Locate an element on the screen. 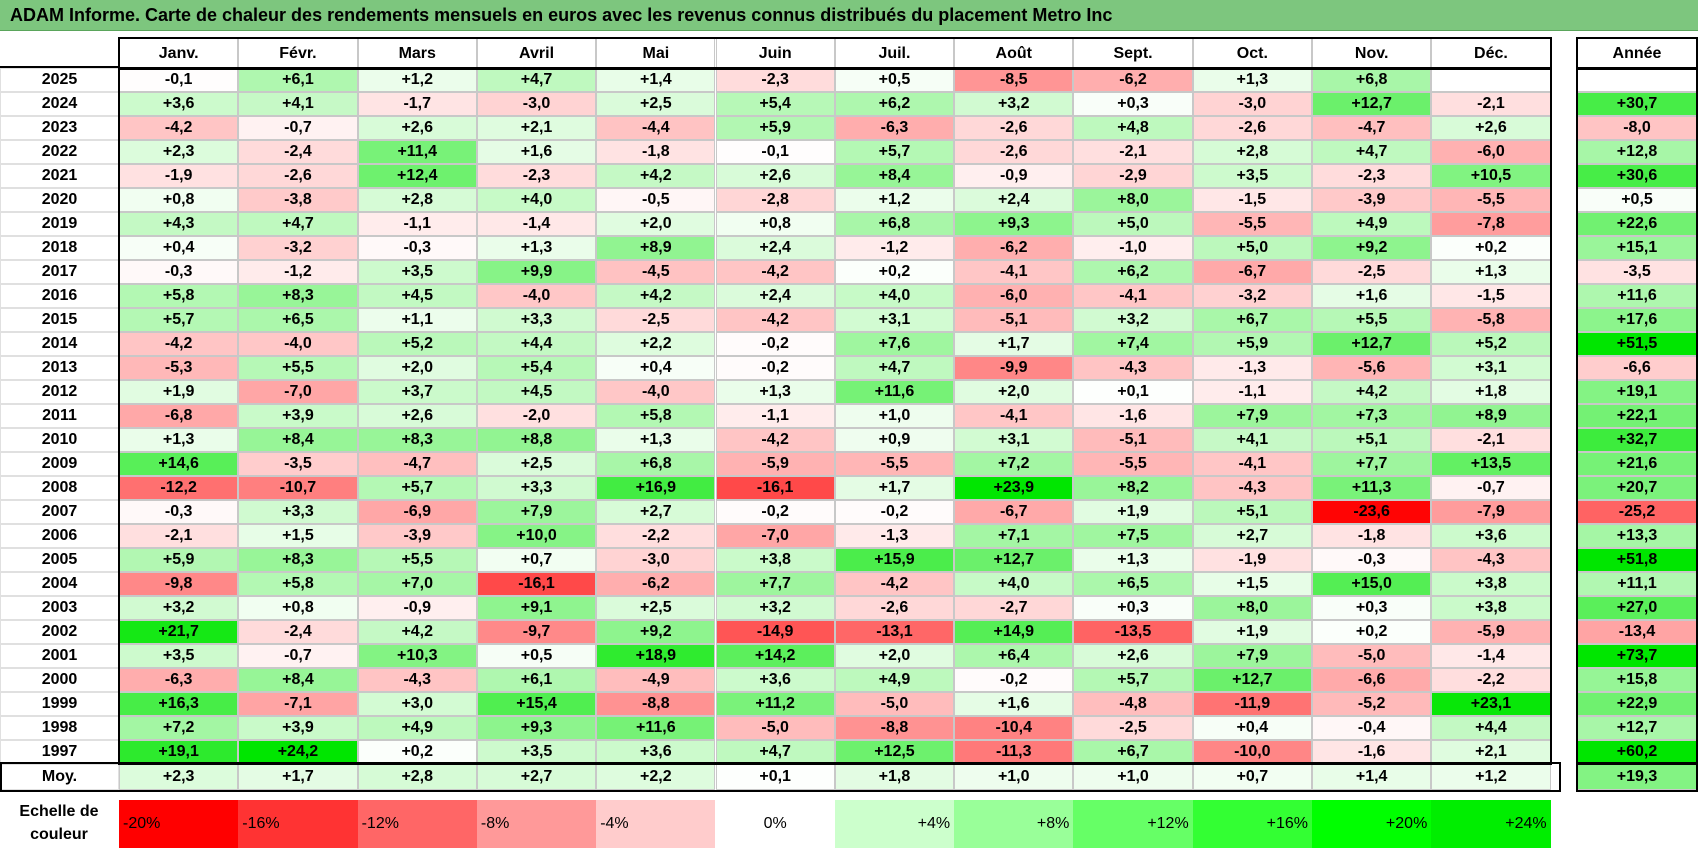 This screenshot has width=1698, height=848. color-scale-stop: +20% is located at coordinates (1372, 824).